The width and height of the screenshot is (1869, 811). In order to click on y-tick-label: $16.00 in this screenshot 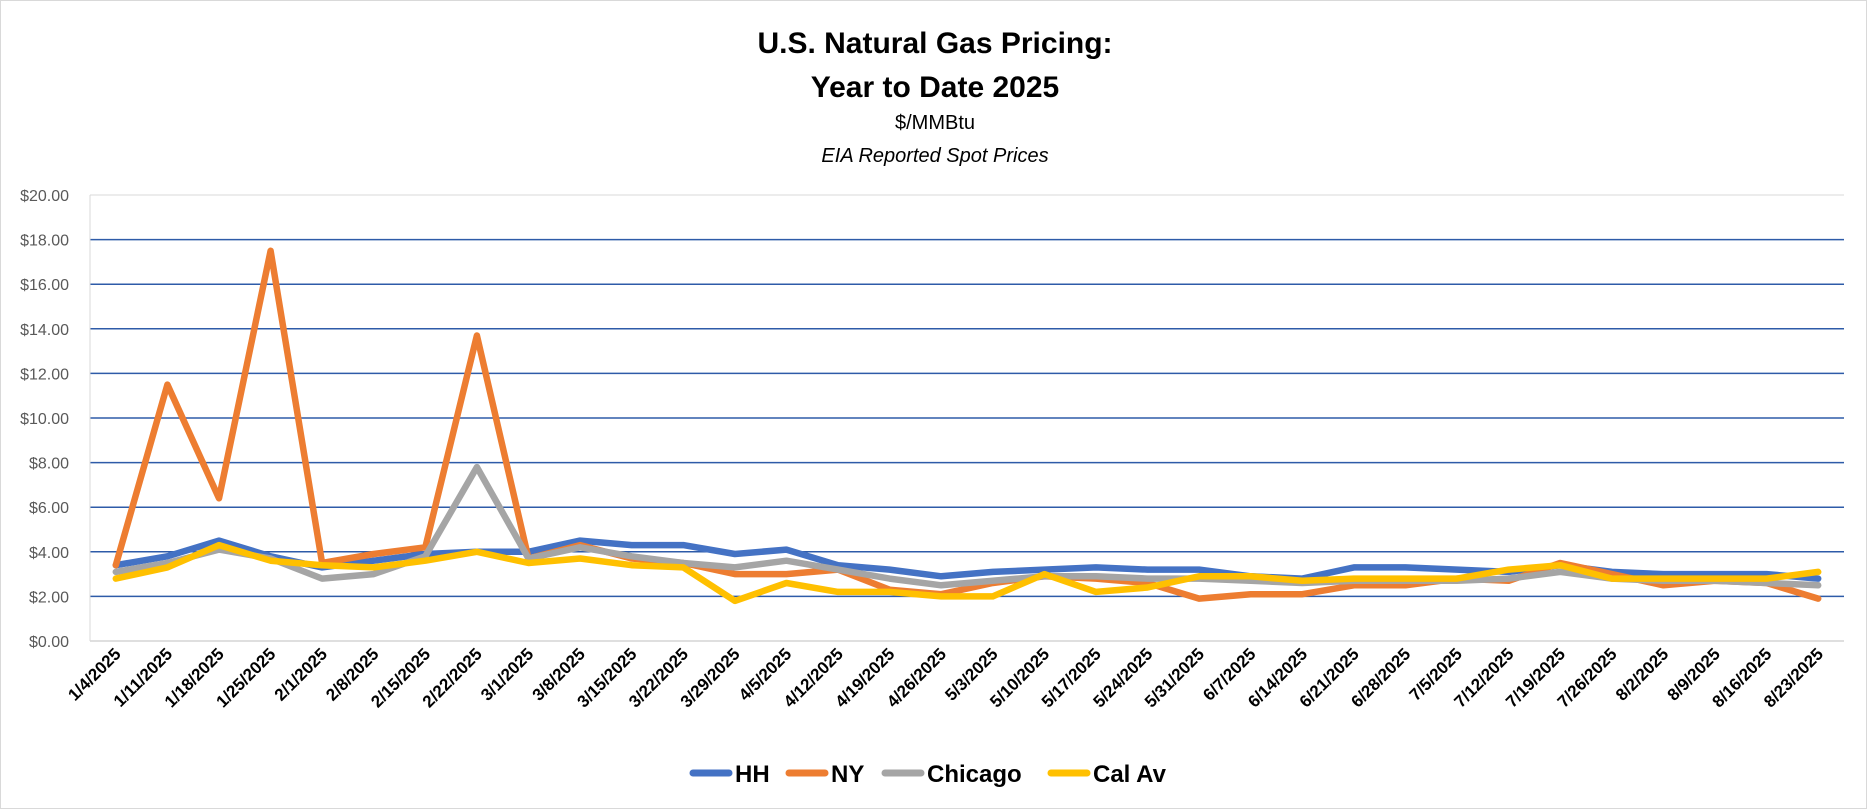, I will do `click(44, 285)`.